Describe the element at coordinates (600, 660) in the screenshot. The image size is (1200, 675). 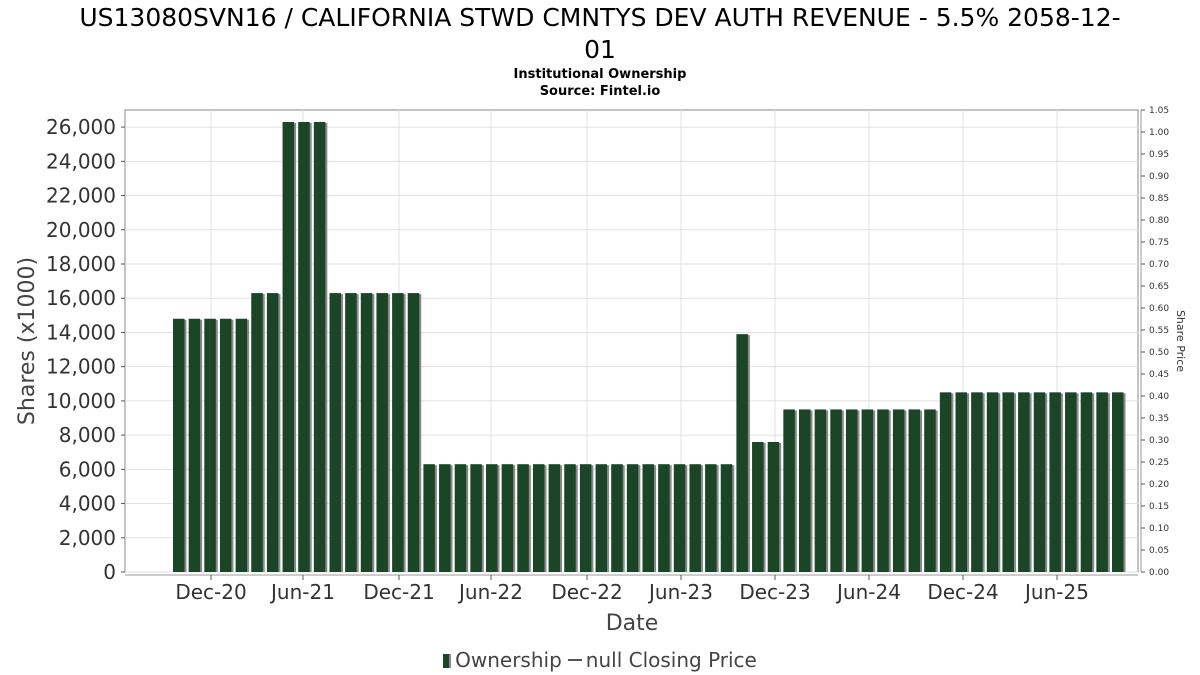
I see `chart-legend: Ownership null Closing Price` at that location.